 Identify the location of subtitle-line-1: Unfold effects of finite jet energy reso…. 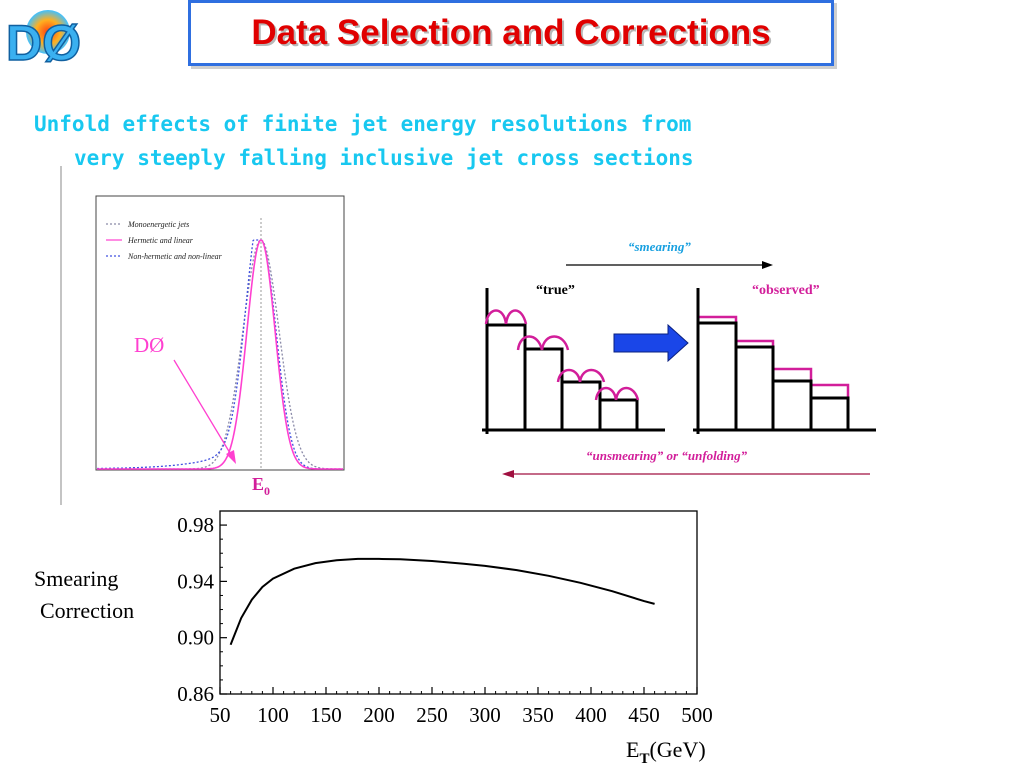
(363, 124).